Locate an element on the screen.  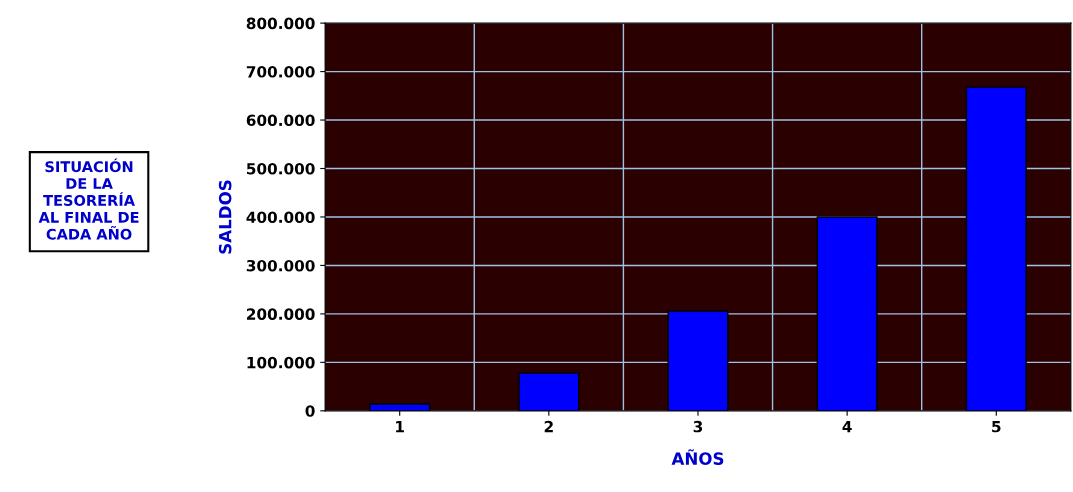
y-tick-label: 100.000 is located at coordinates (281, 362).